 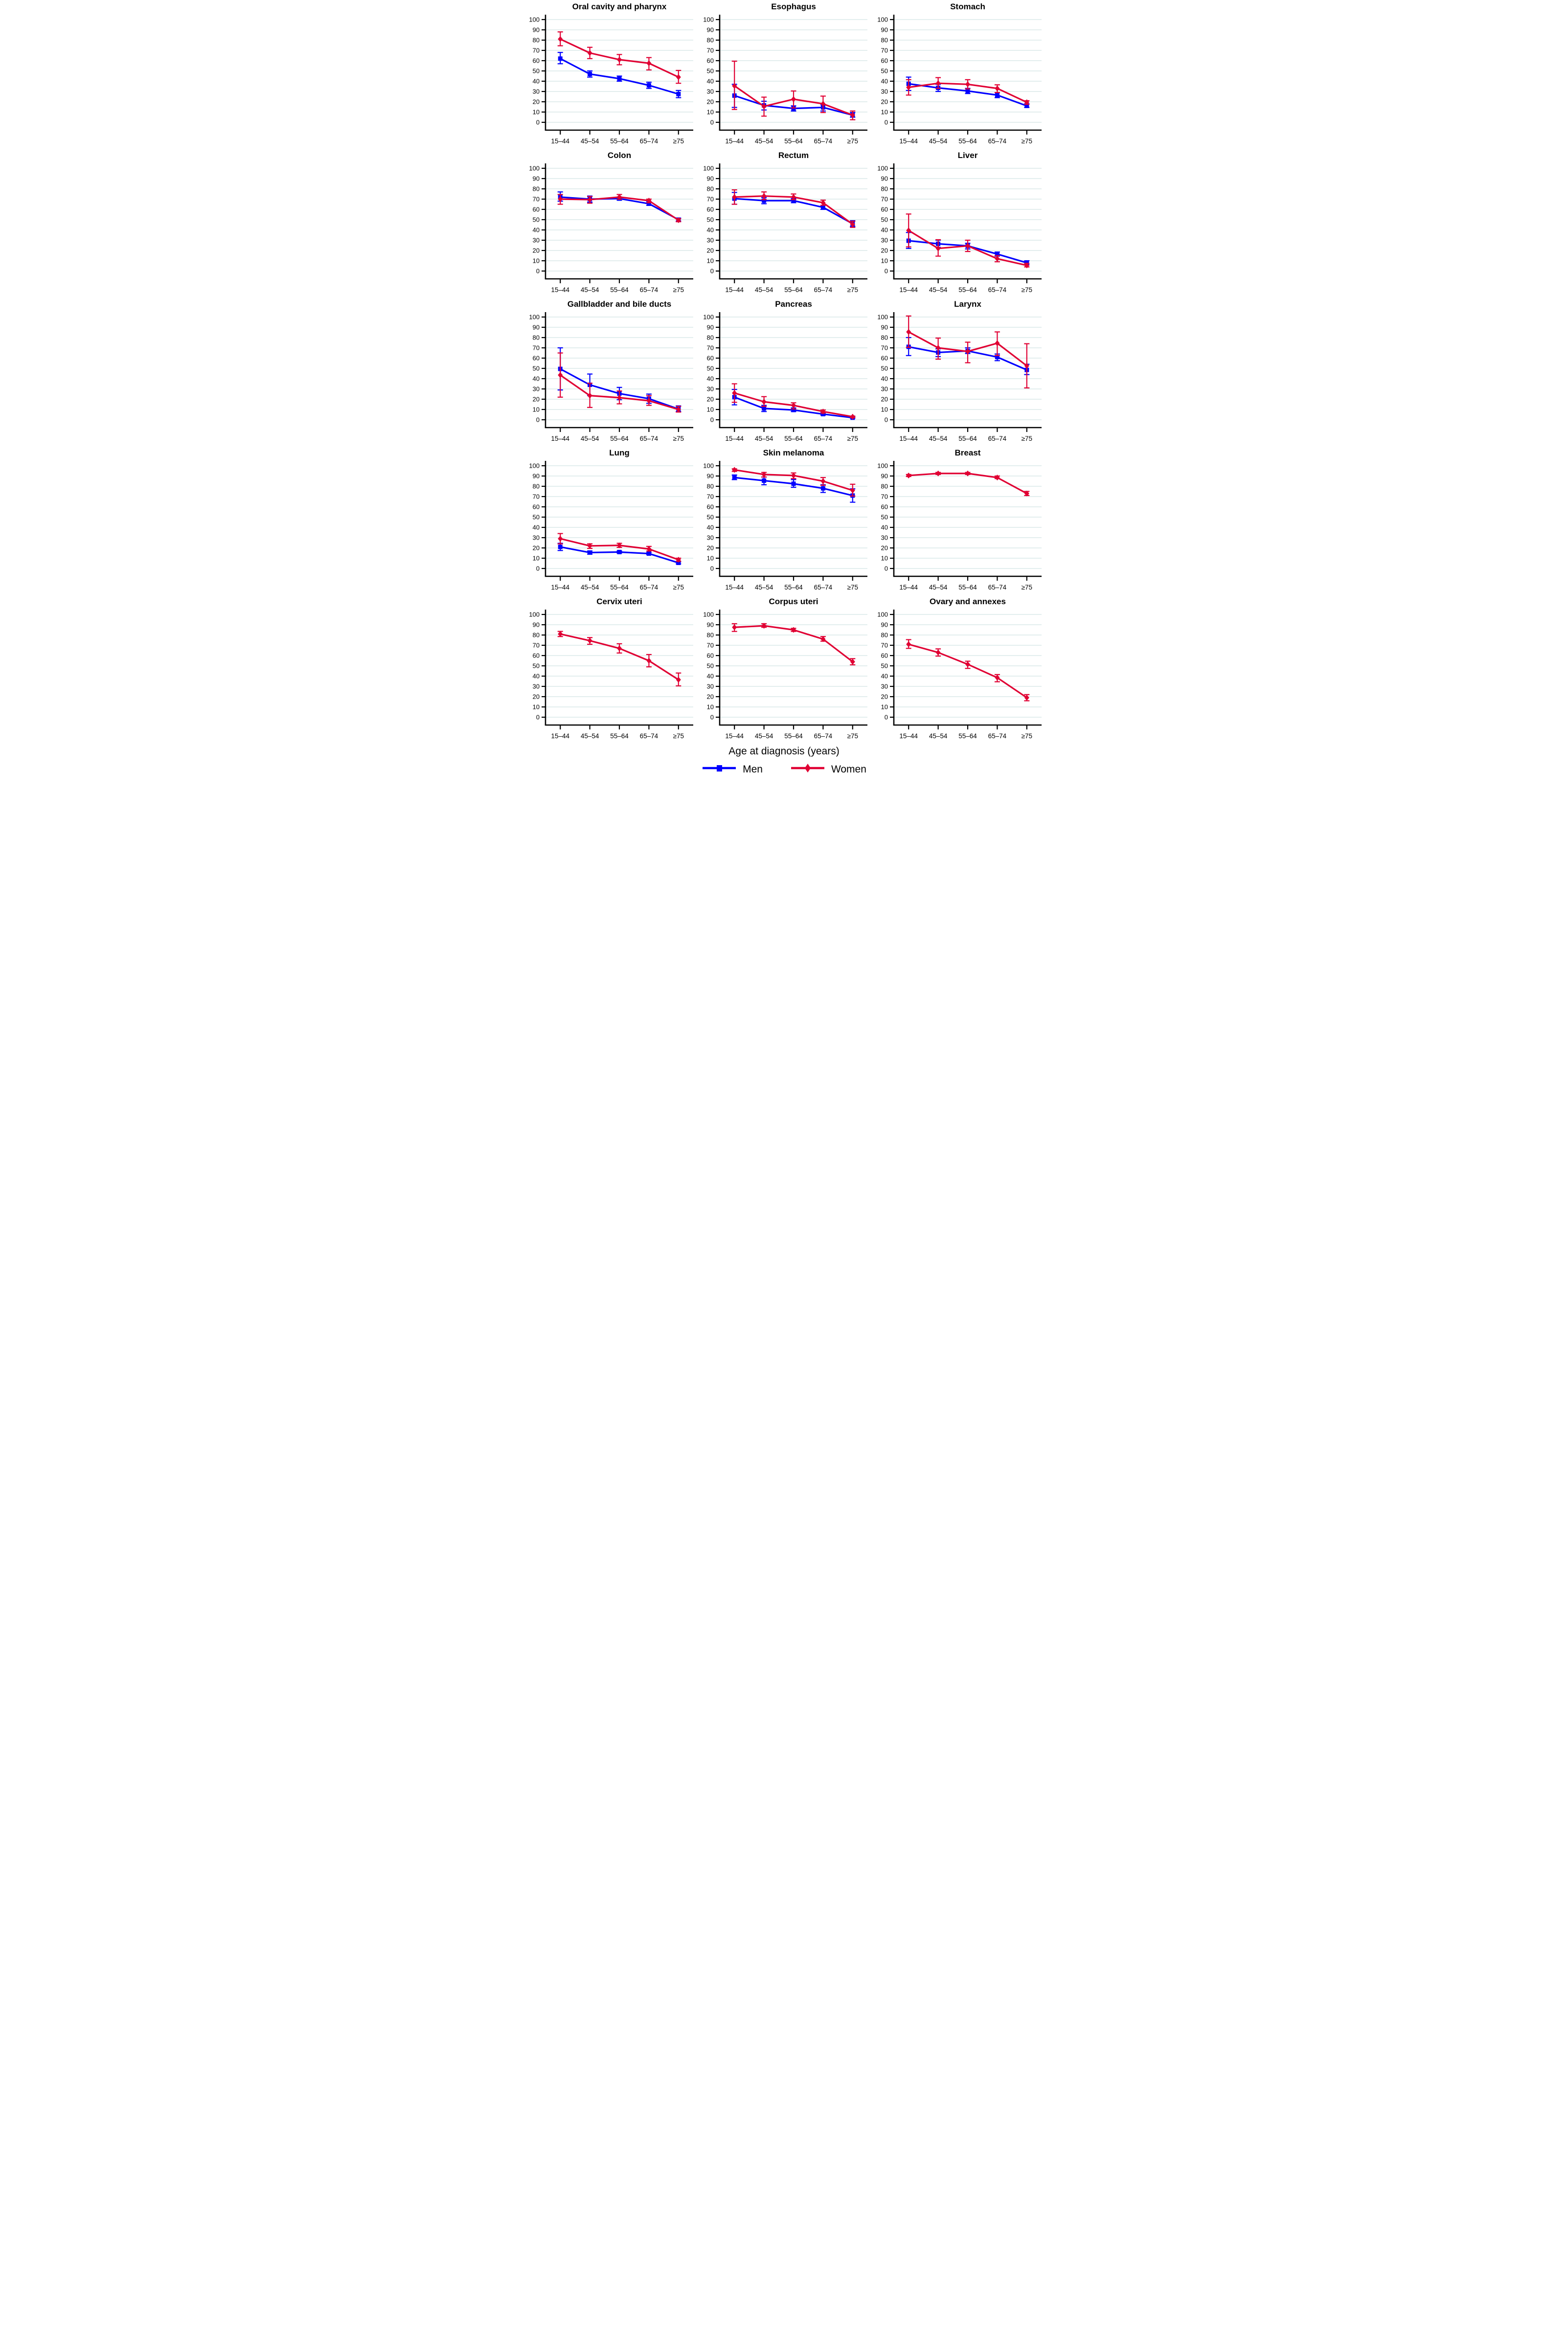 What do you see at coordinates (784, 764) in the screenshot?
I see `figure-footer: Age at diagnosis (years) Men Women` at bounding box center [784, 764].